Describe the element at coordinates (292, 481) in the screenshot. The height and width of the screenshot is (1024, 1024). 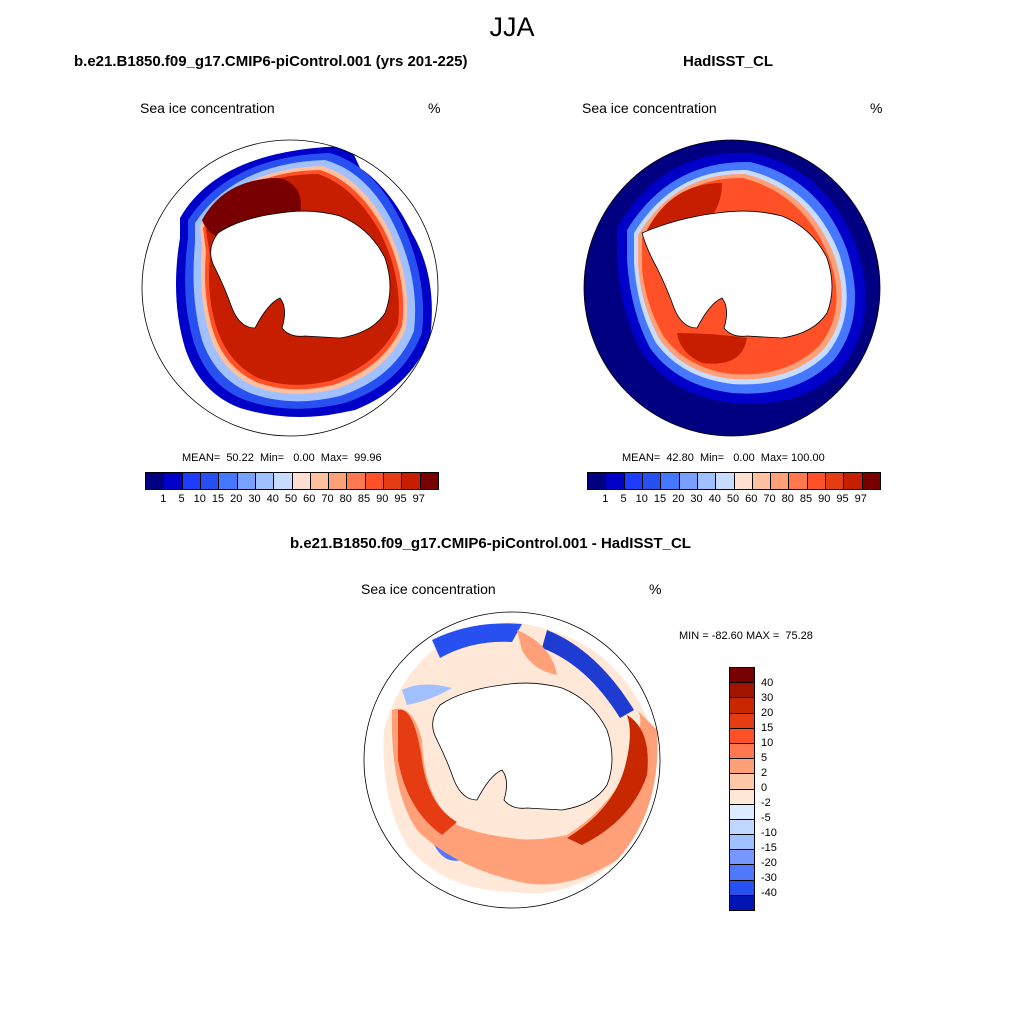
I see `colorbar-model` at that location.